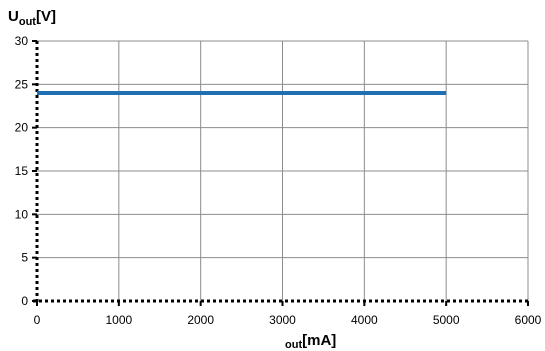 The image size is (545, 351). What do you see at coordinates (24, 258) in the screenshot?
I see `y-tick-label: 5` at bounding box center [24, 258].